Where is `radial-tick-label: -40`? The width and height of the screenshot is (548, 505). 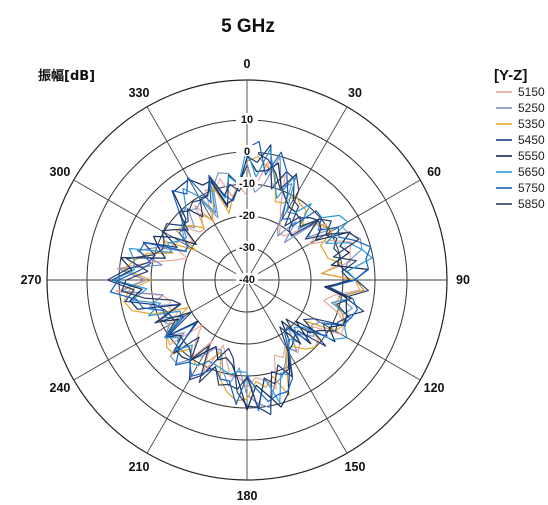
radial-tick-label: -40 is located at coordinates (247, 280).